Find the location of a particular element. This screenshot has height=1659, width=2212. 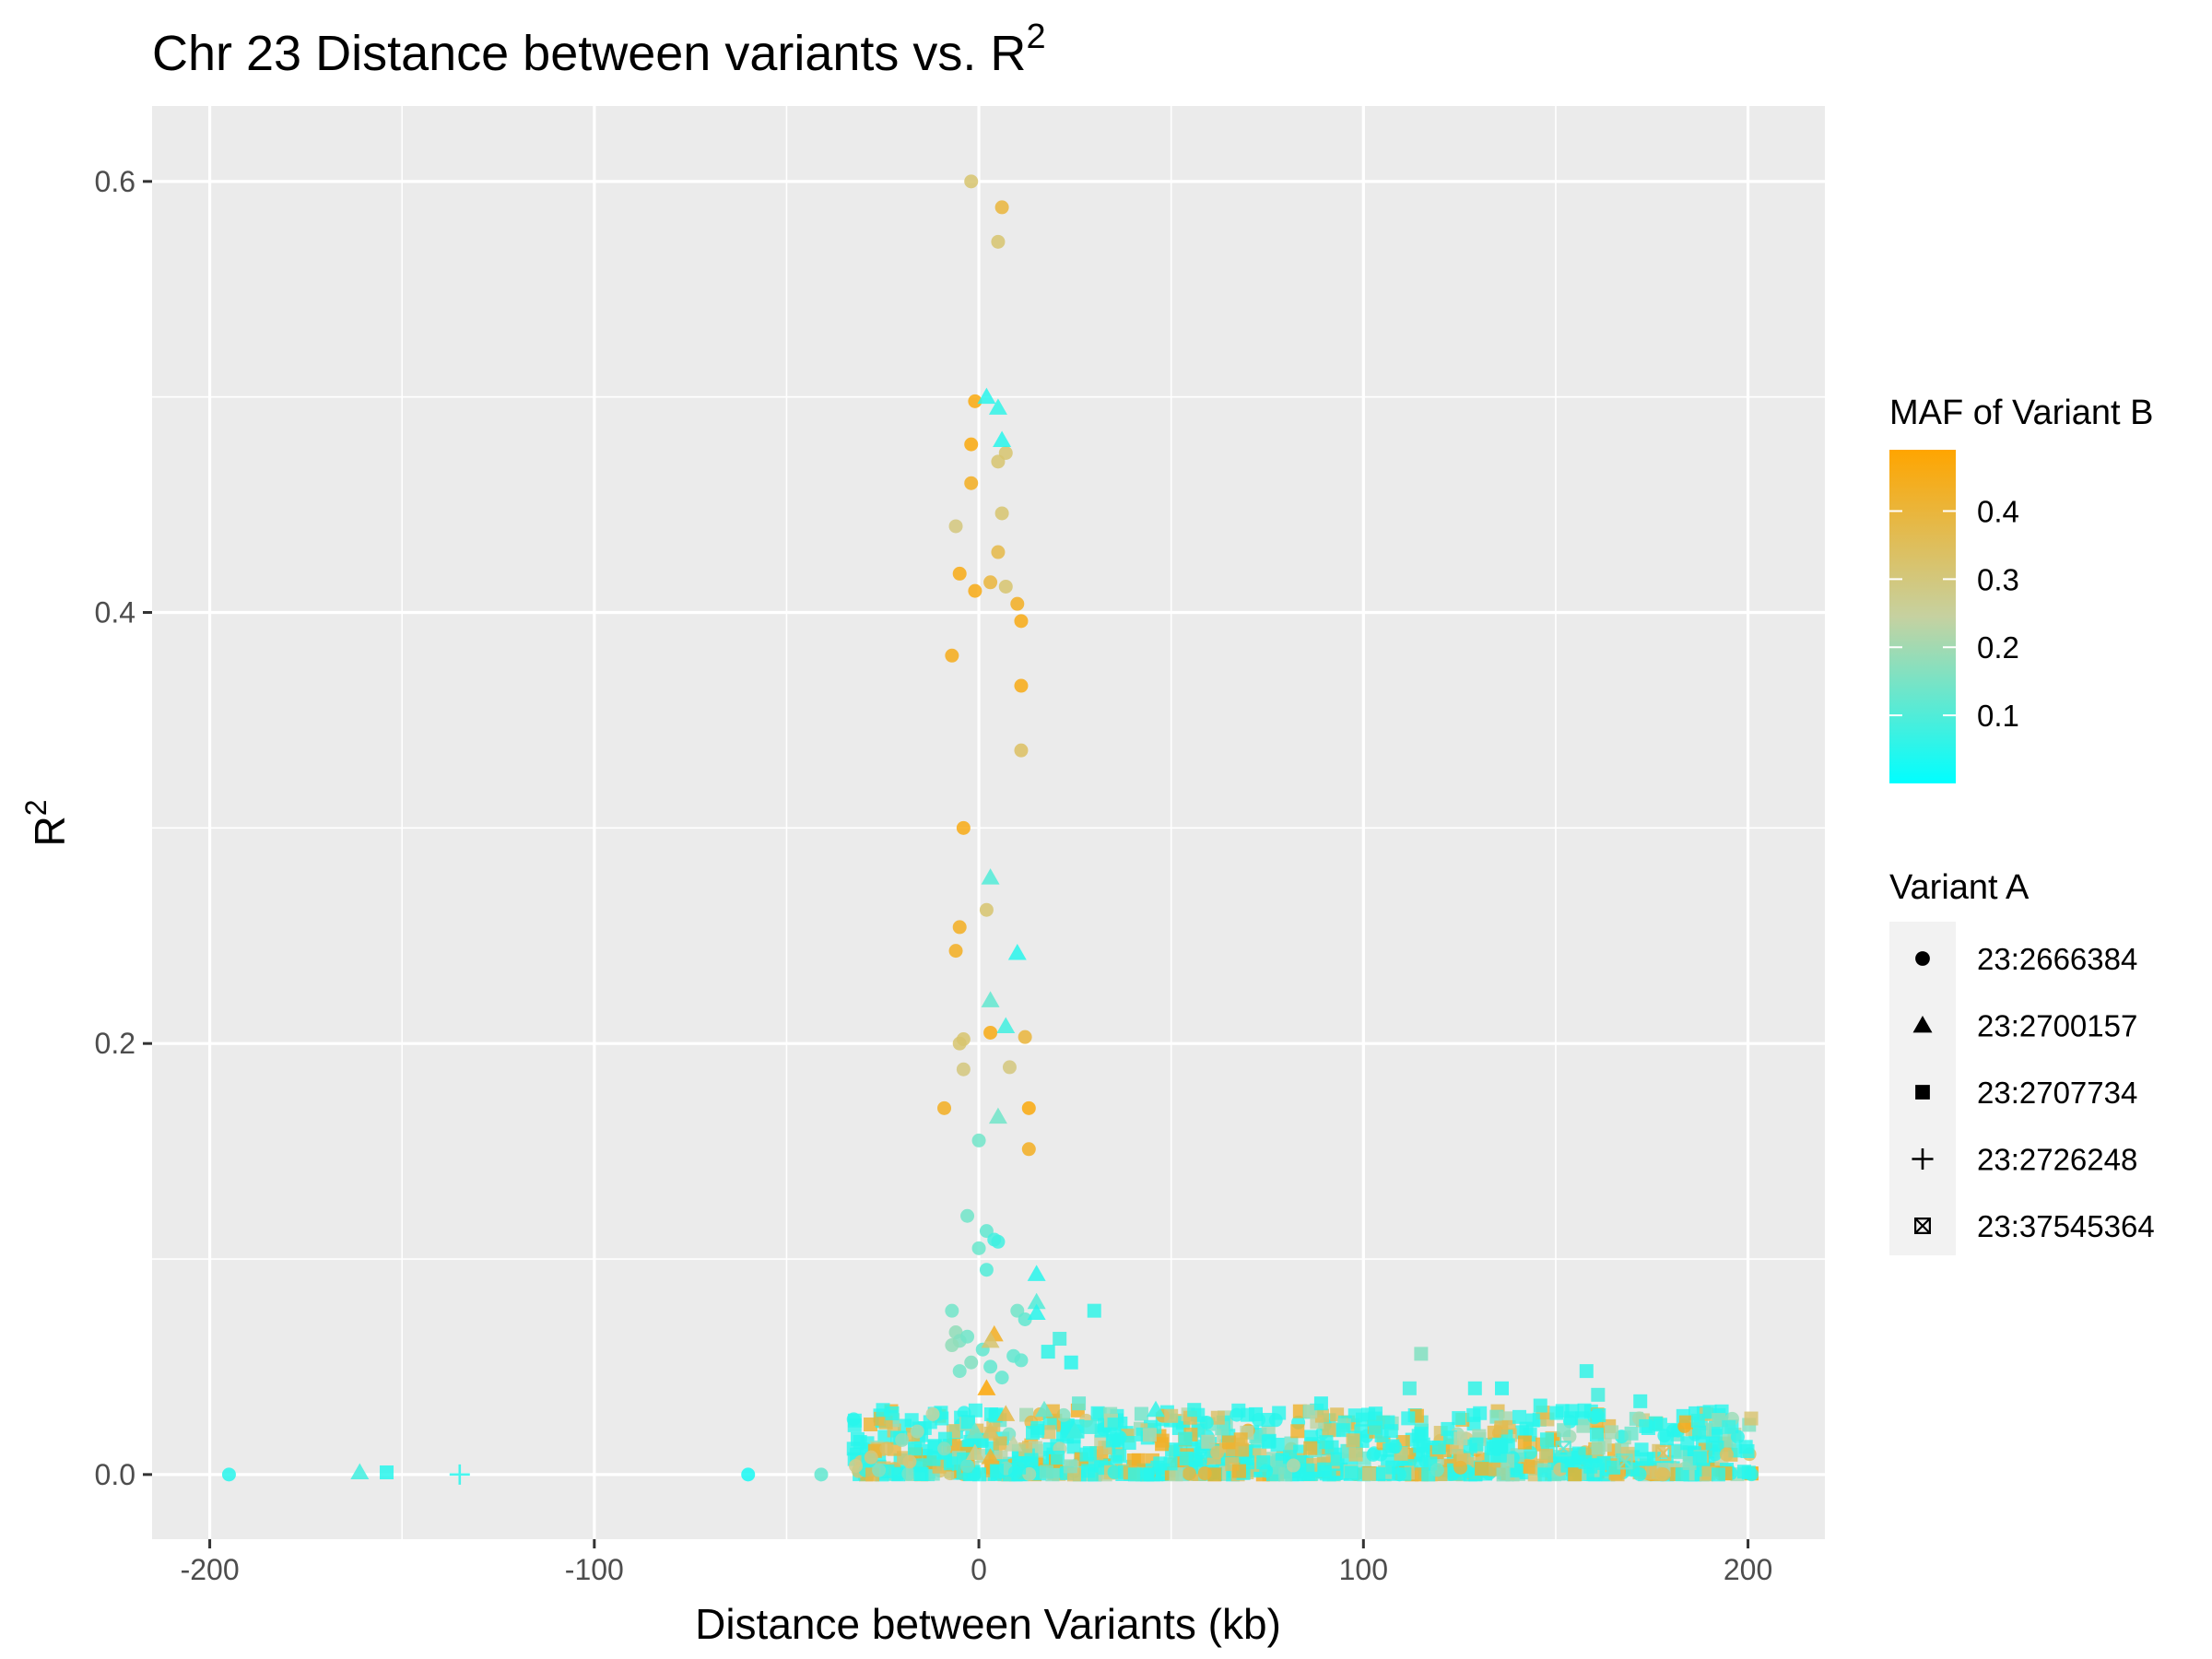

shape-legend-title: Variant A is located at coordinates (1959, 887).